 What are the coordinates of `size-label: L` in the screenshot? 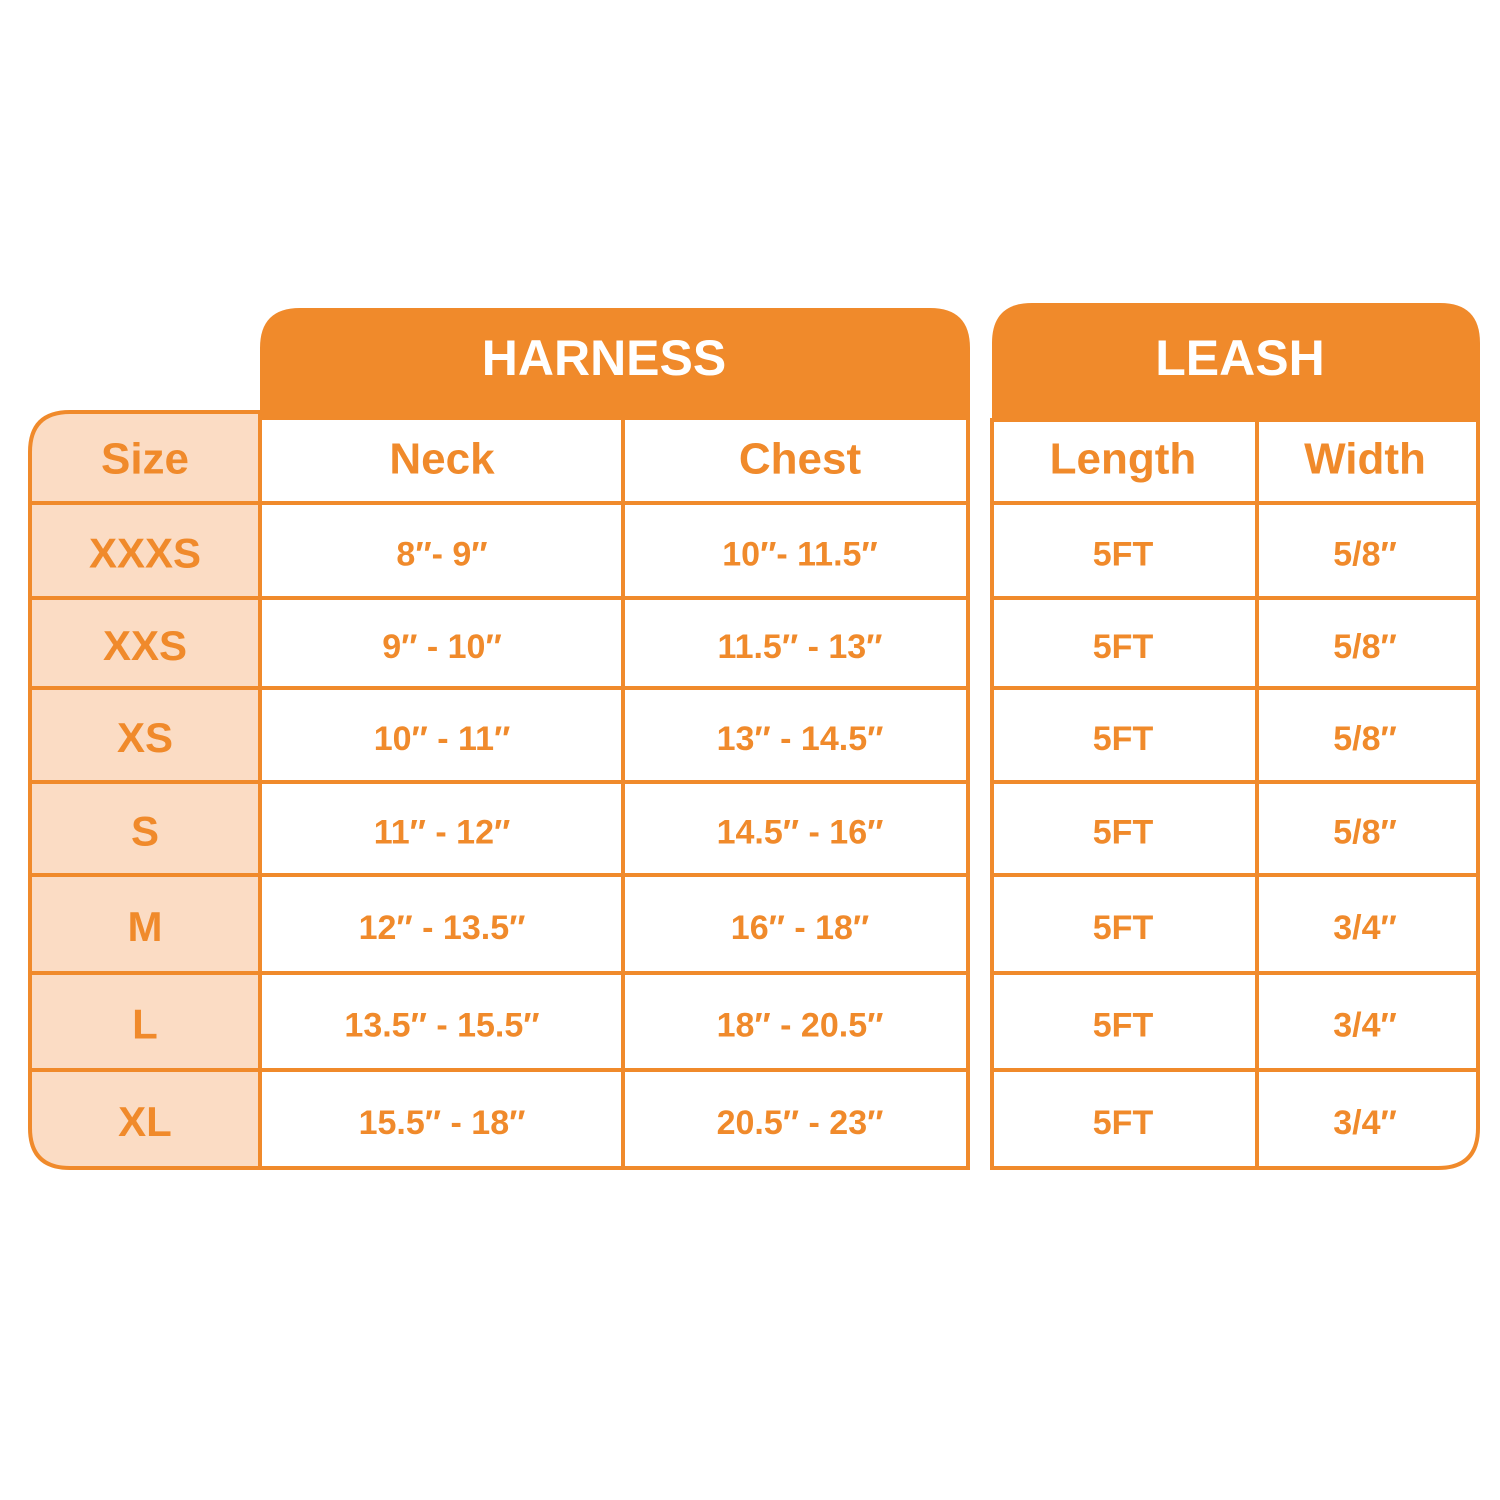 It's located at (145, 1024).